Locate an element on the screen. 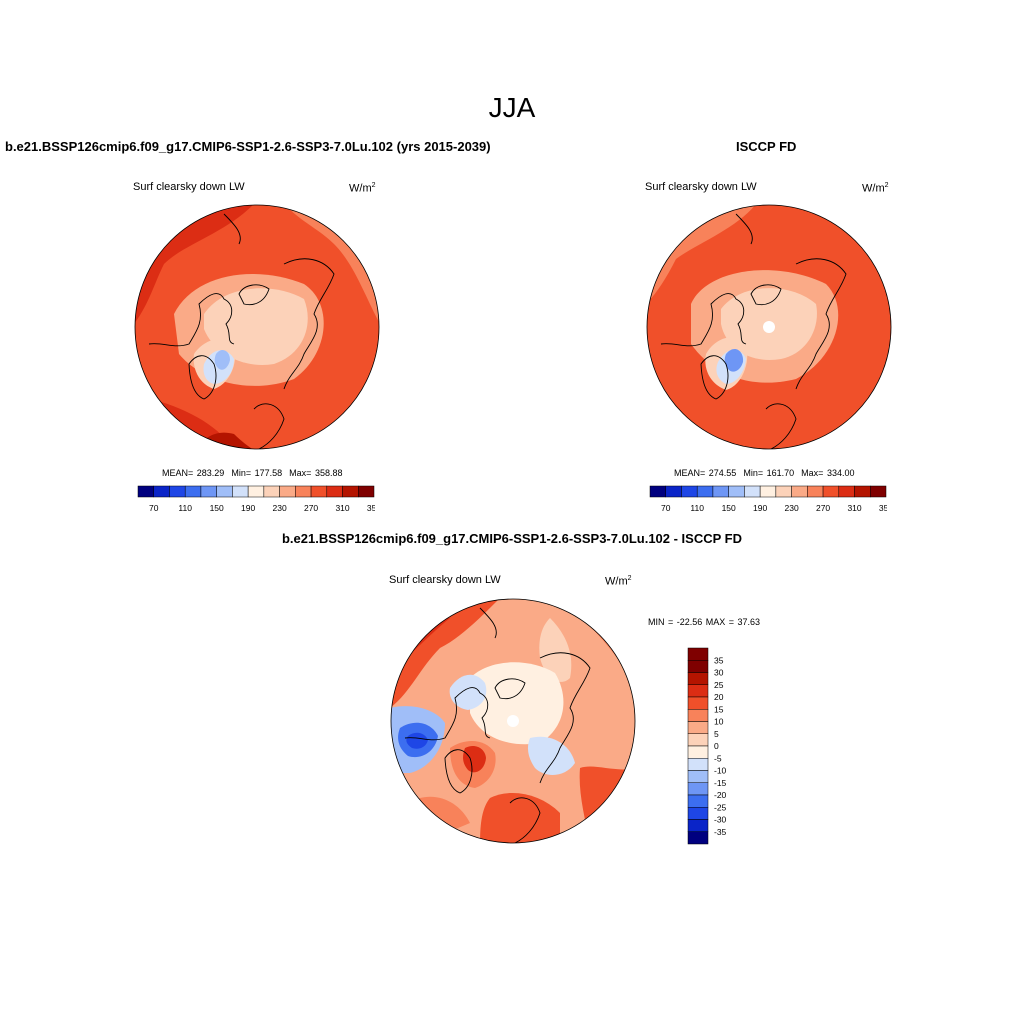 The height and width of the screenshot is (1024, 1024). panel-diff-colorbar-tick-label: -20 is located at coordinates (720, 795).